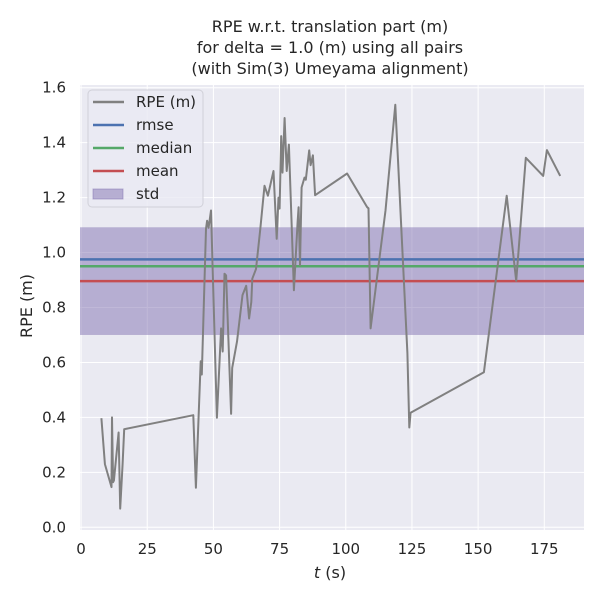  I want to click on legend-swatch-std, so click(108, 194).